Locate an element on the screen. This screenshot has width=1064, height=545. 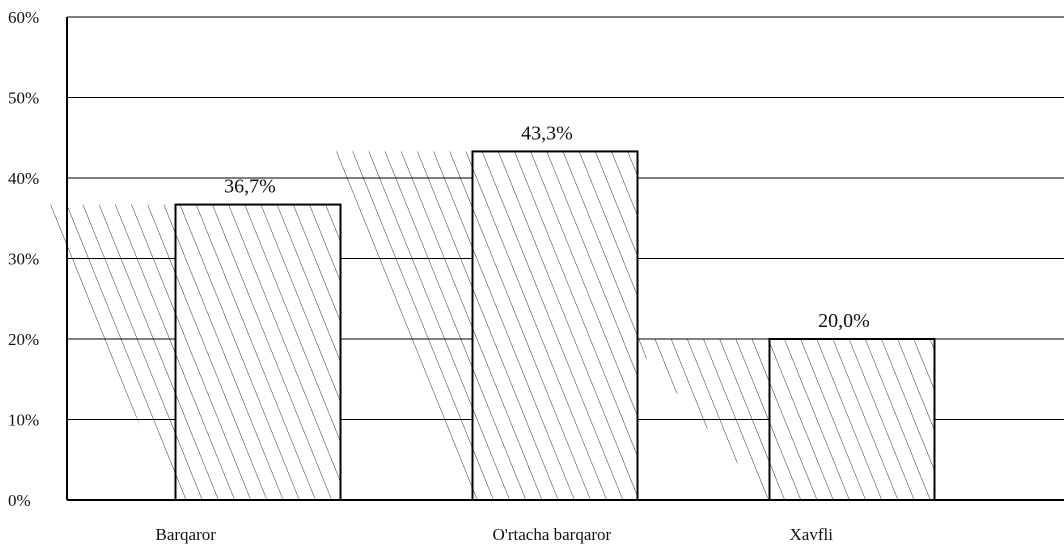
data-label: 20,0% is located at coordinates (844, 321).